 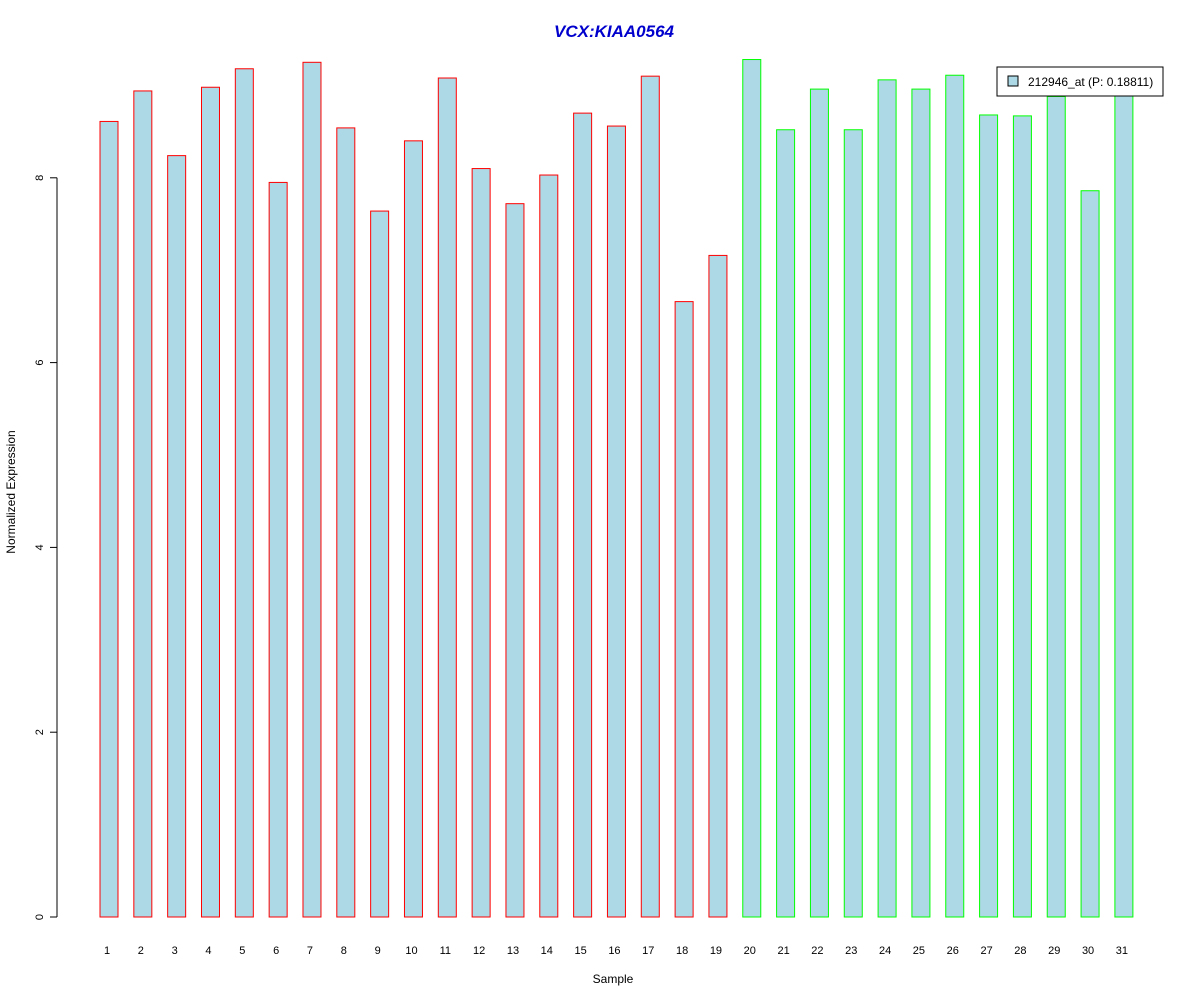 What do you see at coordinates (613, 979) in the screenshot?
I see `x-axis-label: Sample` at bounding box center [613, 979].